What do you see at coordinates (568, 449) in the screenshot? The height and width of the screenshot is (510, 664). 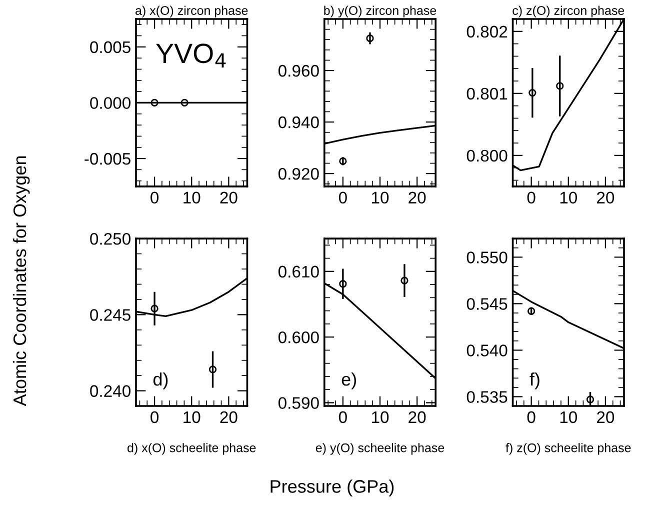 I see `x-axis-title: f) z(O) scheelite phase` at bounding box center [568, 449].